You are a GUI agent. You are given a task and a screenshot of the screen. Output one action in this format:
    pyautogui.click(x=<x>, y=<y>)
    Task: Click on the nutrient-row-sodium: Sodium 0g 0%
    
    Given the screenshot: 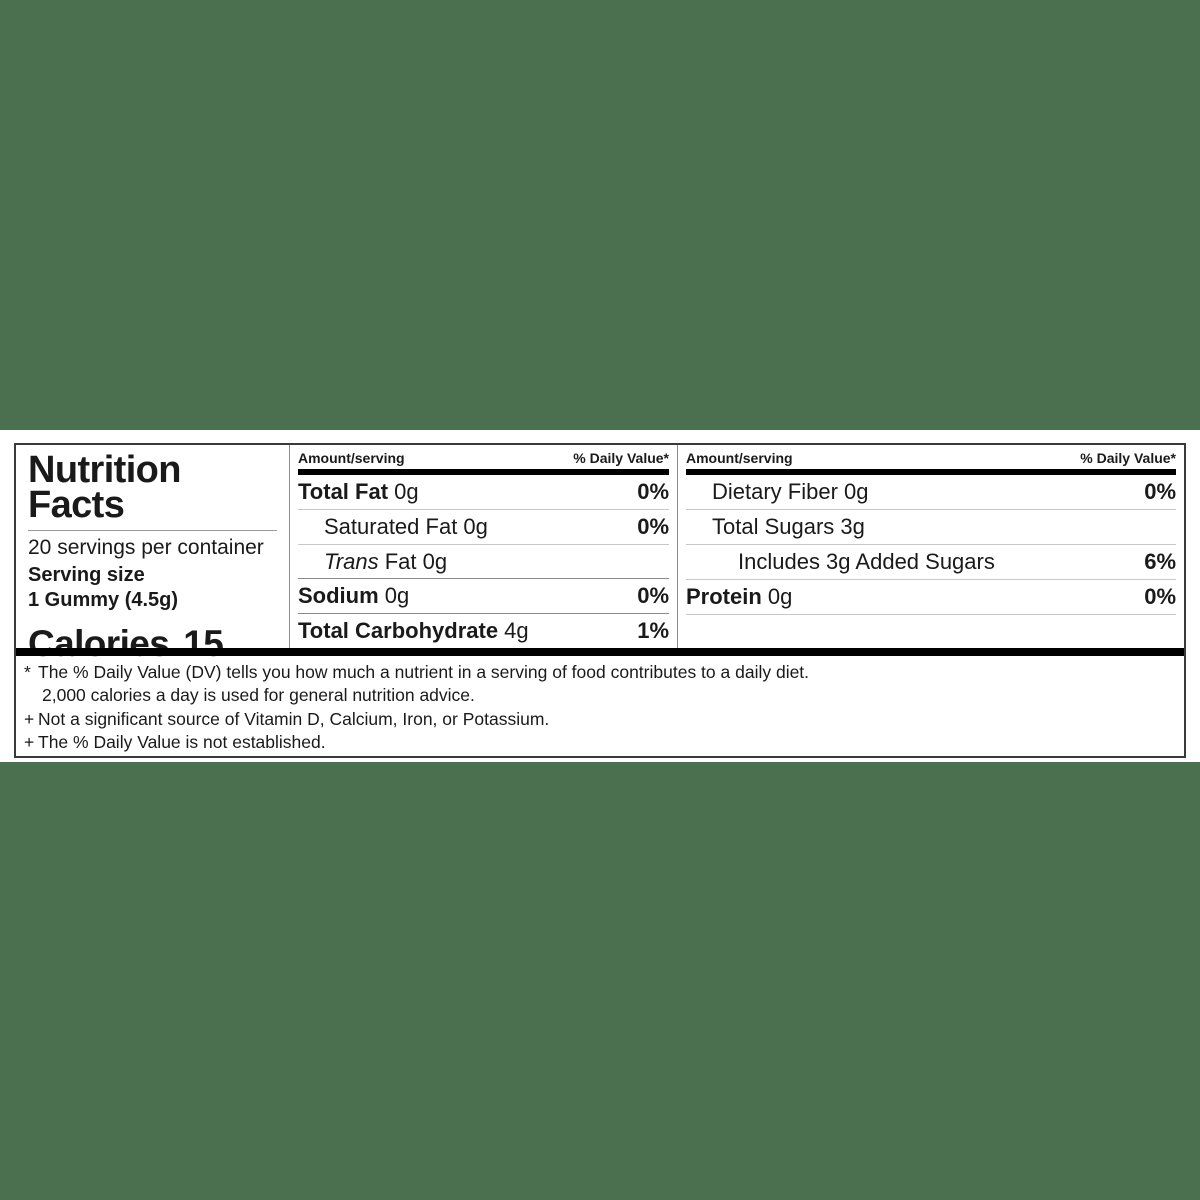 What is the action you would take?
    pyautogui.click(x=483, y=597)
    